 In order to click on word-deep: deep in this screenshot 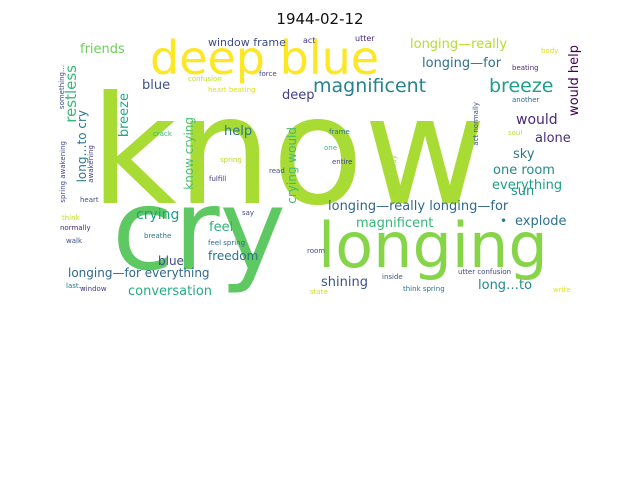, I will do `click(298, 95)`.